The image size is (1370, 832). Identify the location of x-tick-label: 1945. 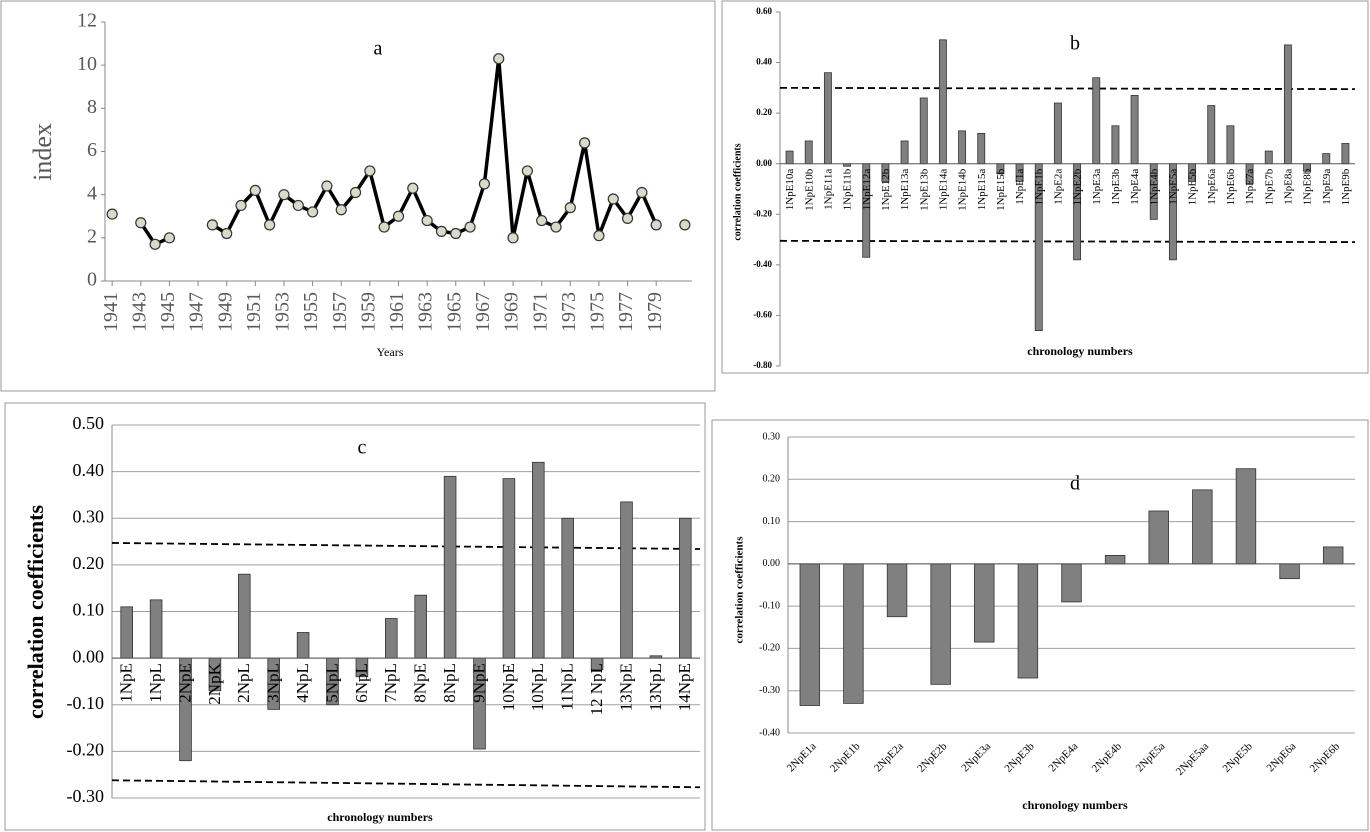
(168, 312).